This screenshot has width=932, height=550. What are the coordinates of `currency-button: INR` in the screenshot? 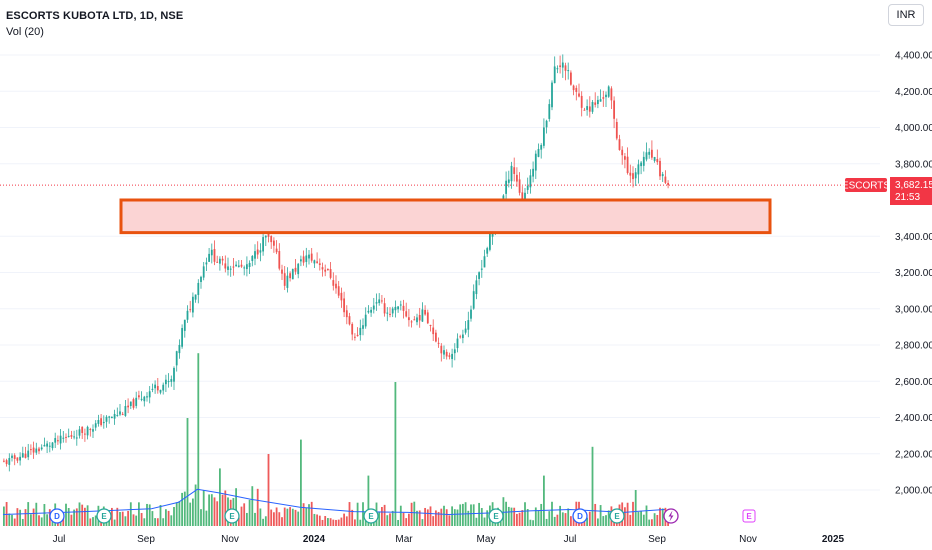 It's located at (906, 15).